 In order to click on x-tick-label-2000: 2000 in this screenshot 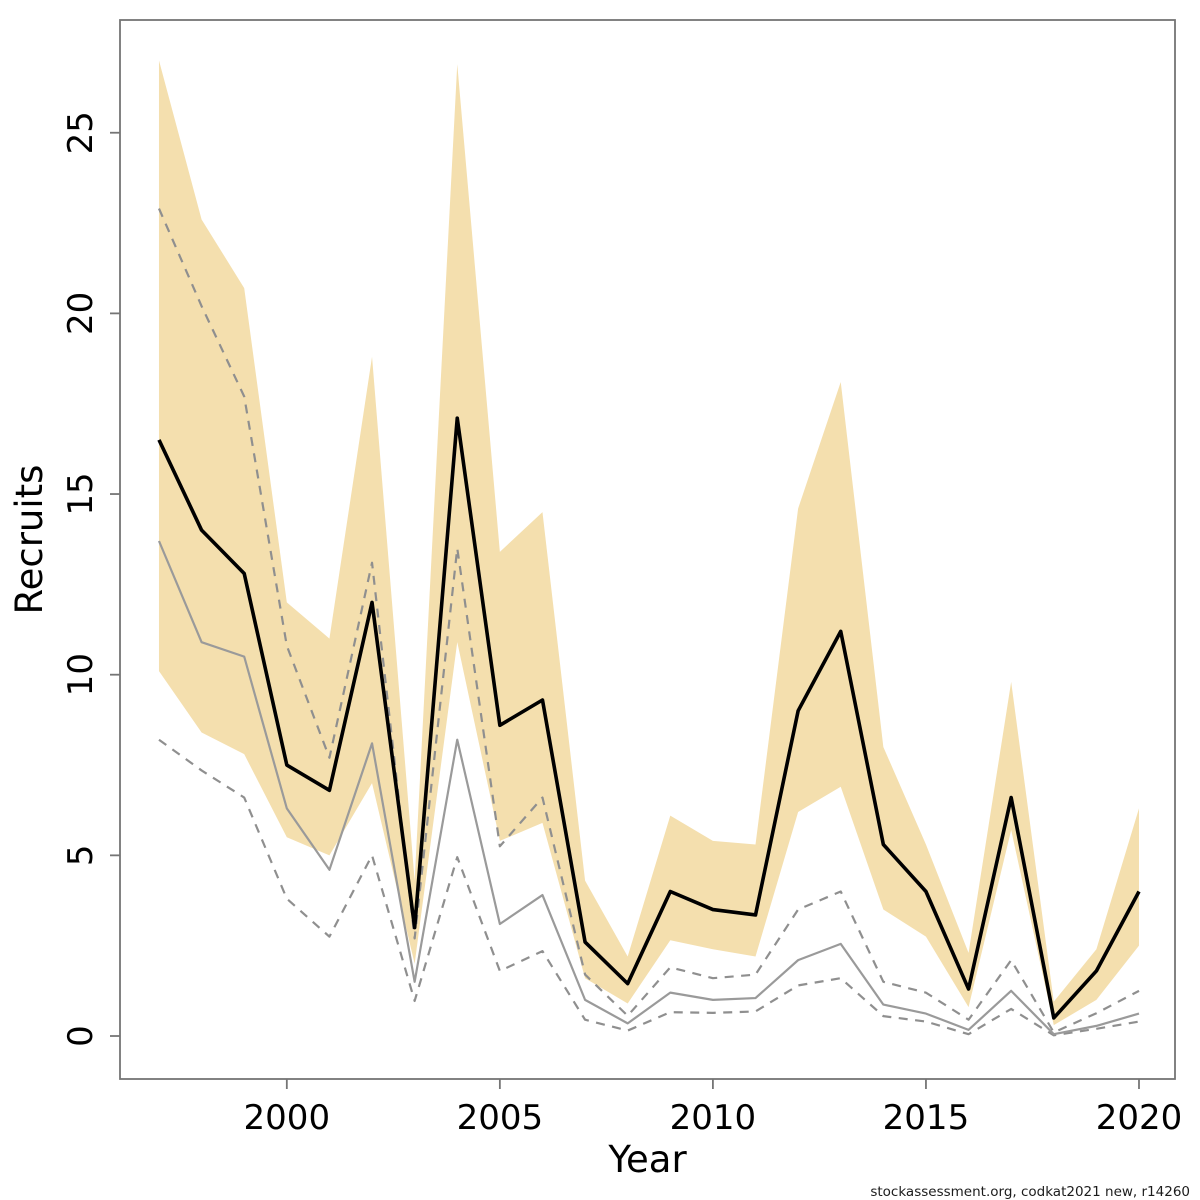, I will do `click(287, 1118)`.